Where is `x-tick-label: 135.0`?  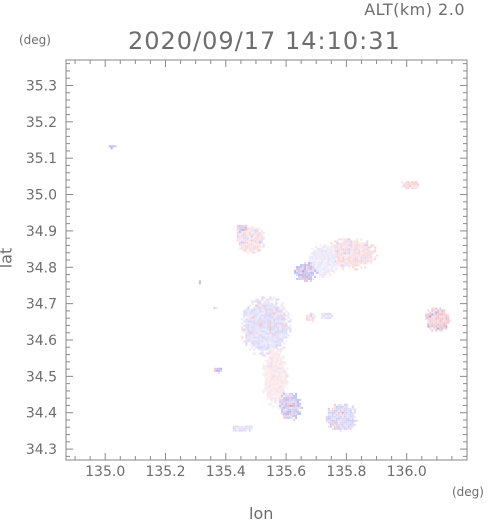
x-tick-label: 135.0 is located at coordinates (105, 472).